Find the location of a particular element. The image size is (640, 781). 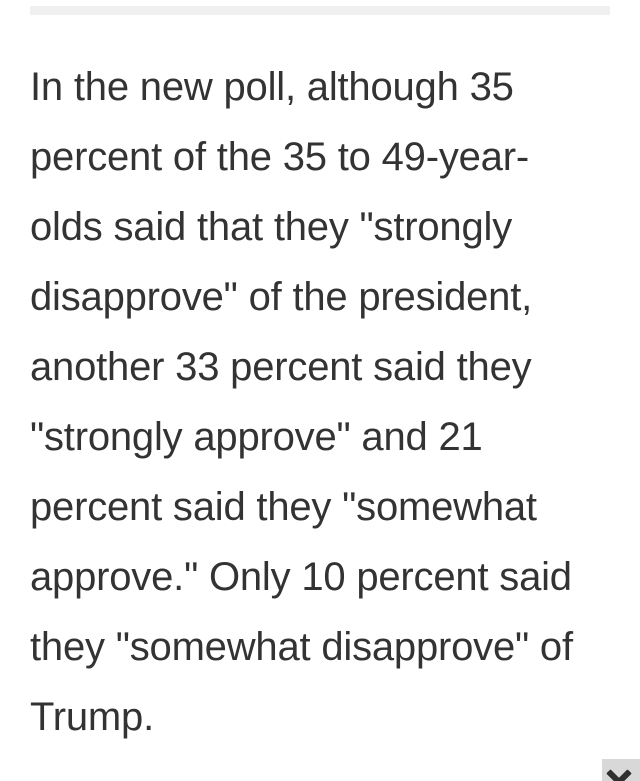

ad-close-button is located at coordinates (621, 770).